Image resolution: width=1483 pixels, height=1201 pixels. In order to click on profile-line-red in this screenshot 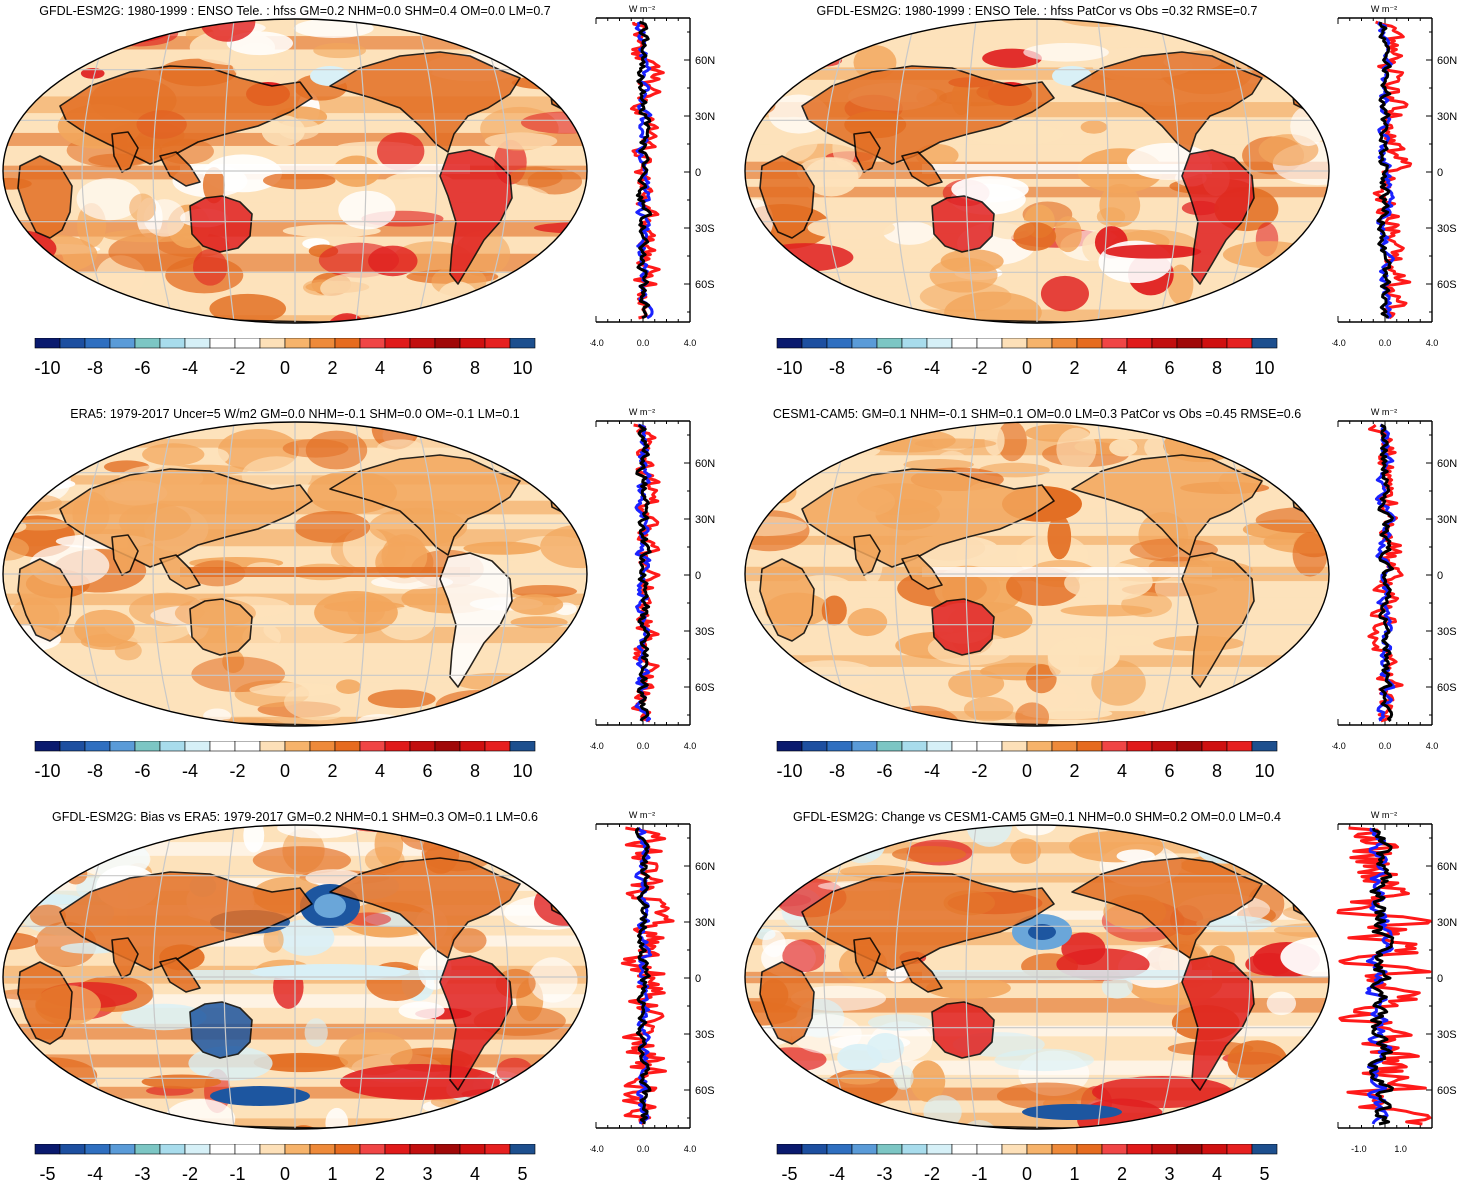, I will do `click(647, 170)`.